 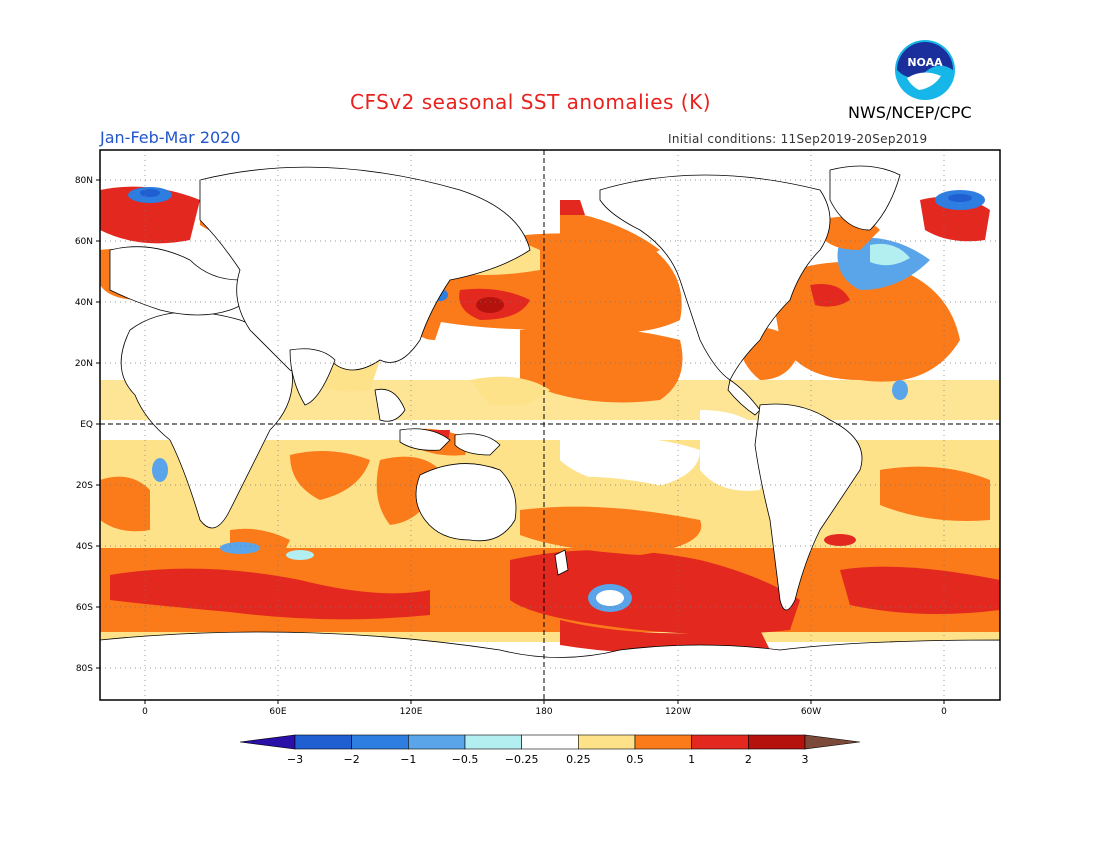 What do you see at coordinates (798, 139) in the screenshot?
I see `initial-conditions: Initial conditions: 11Sep2019-20Sep2019` at bounding box center [798, 139].